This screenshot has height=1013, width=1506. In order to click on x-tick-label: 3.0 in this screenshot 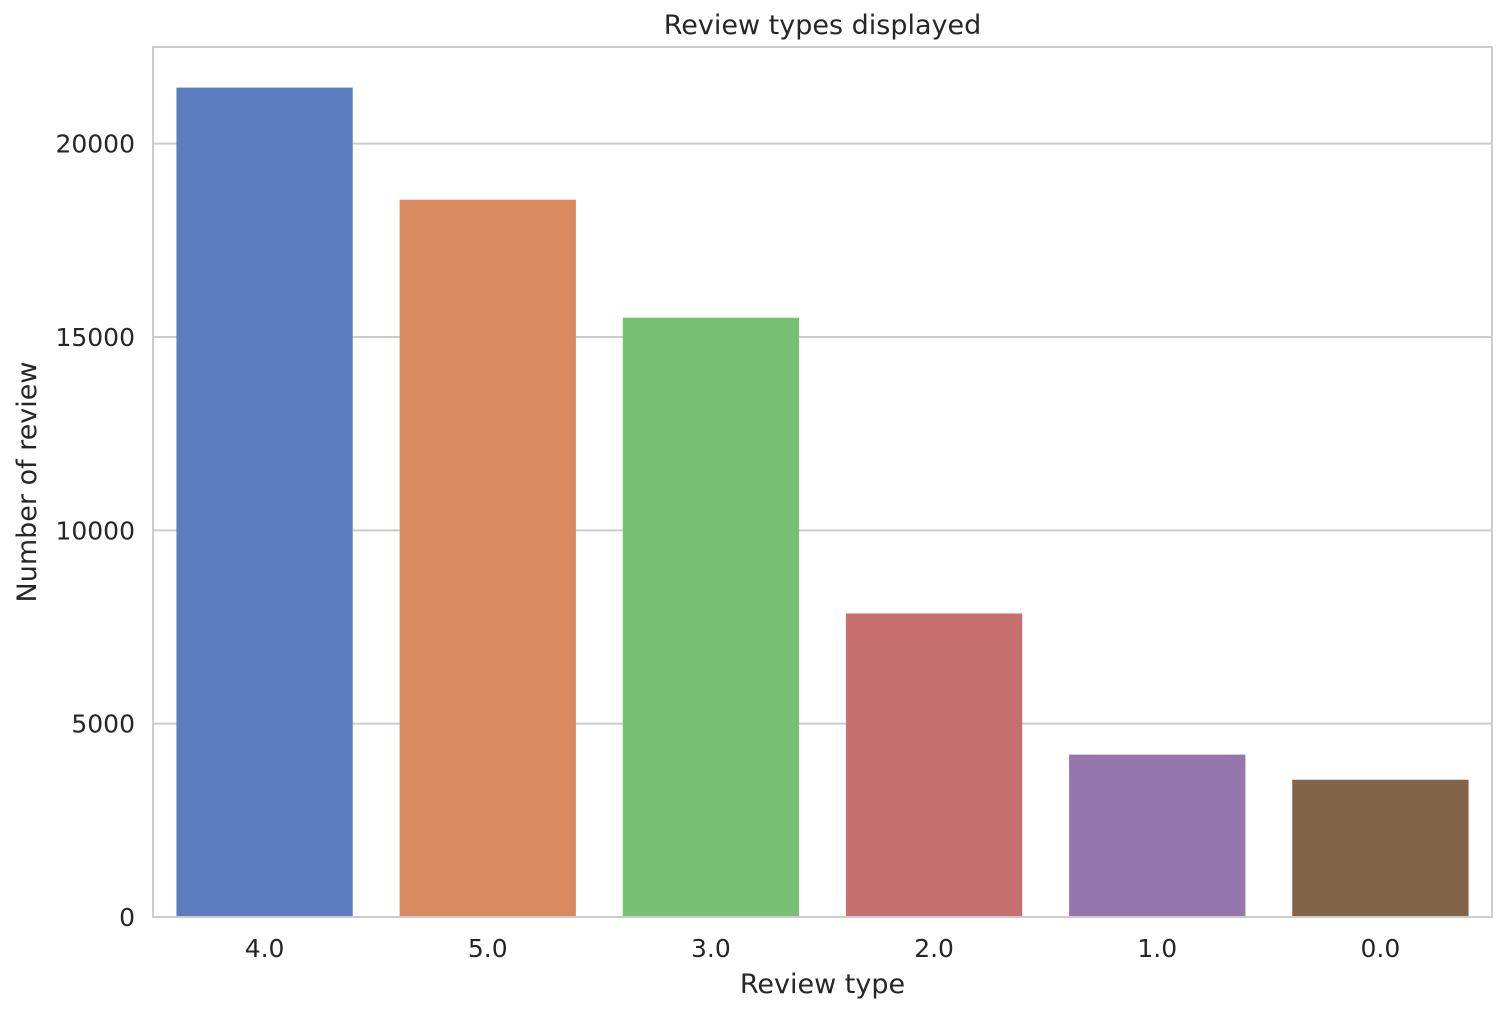, I will do `click(711, 948)`.